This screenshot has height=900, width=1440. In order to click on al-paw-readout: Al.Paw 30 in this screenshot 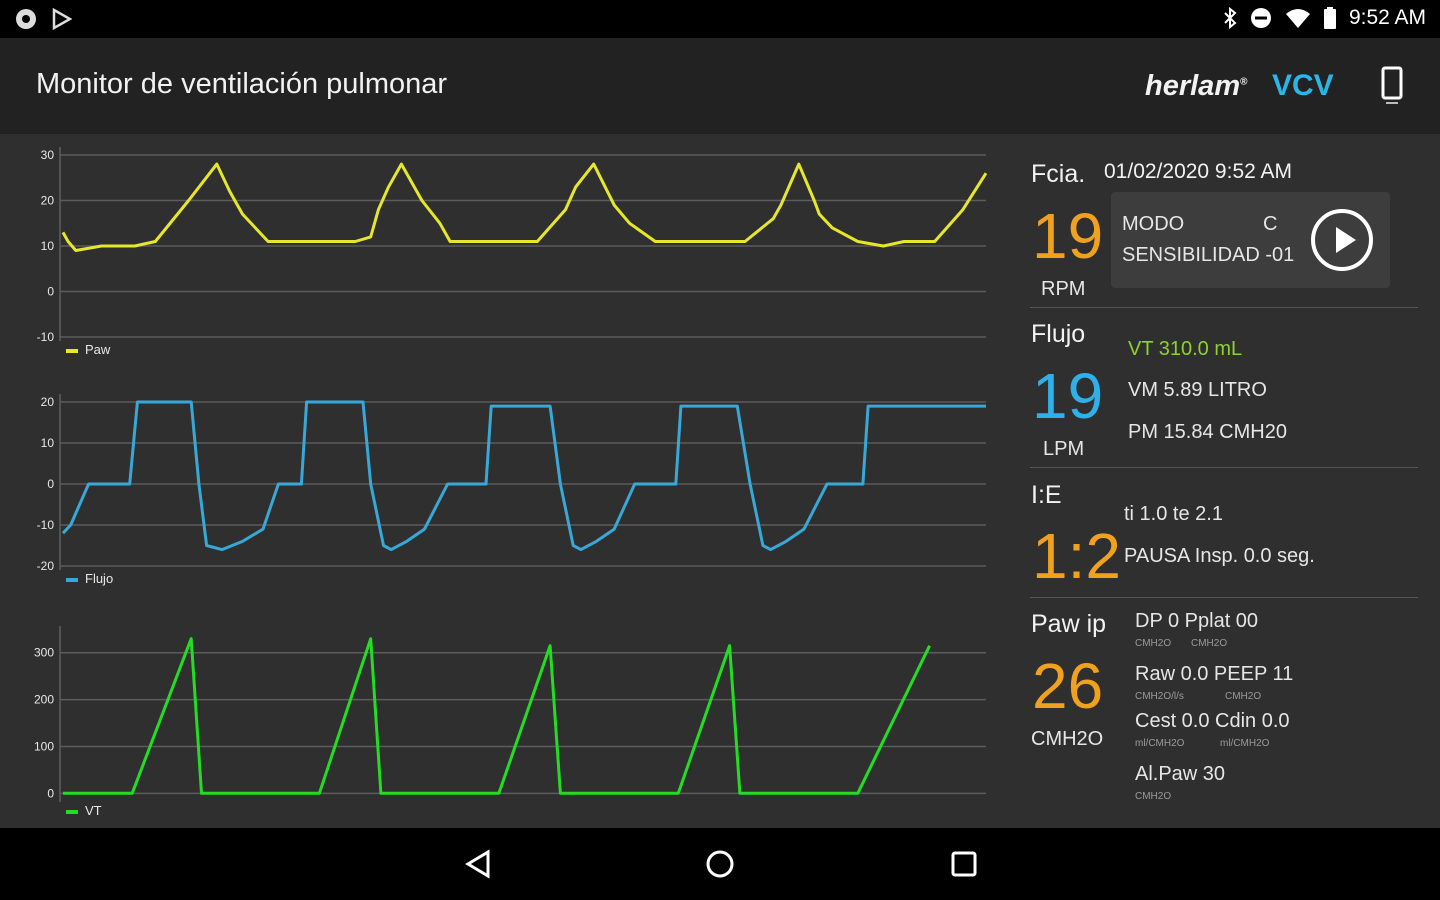, I will do `click(1180, 774)`.